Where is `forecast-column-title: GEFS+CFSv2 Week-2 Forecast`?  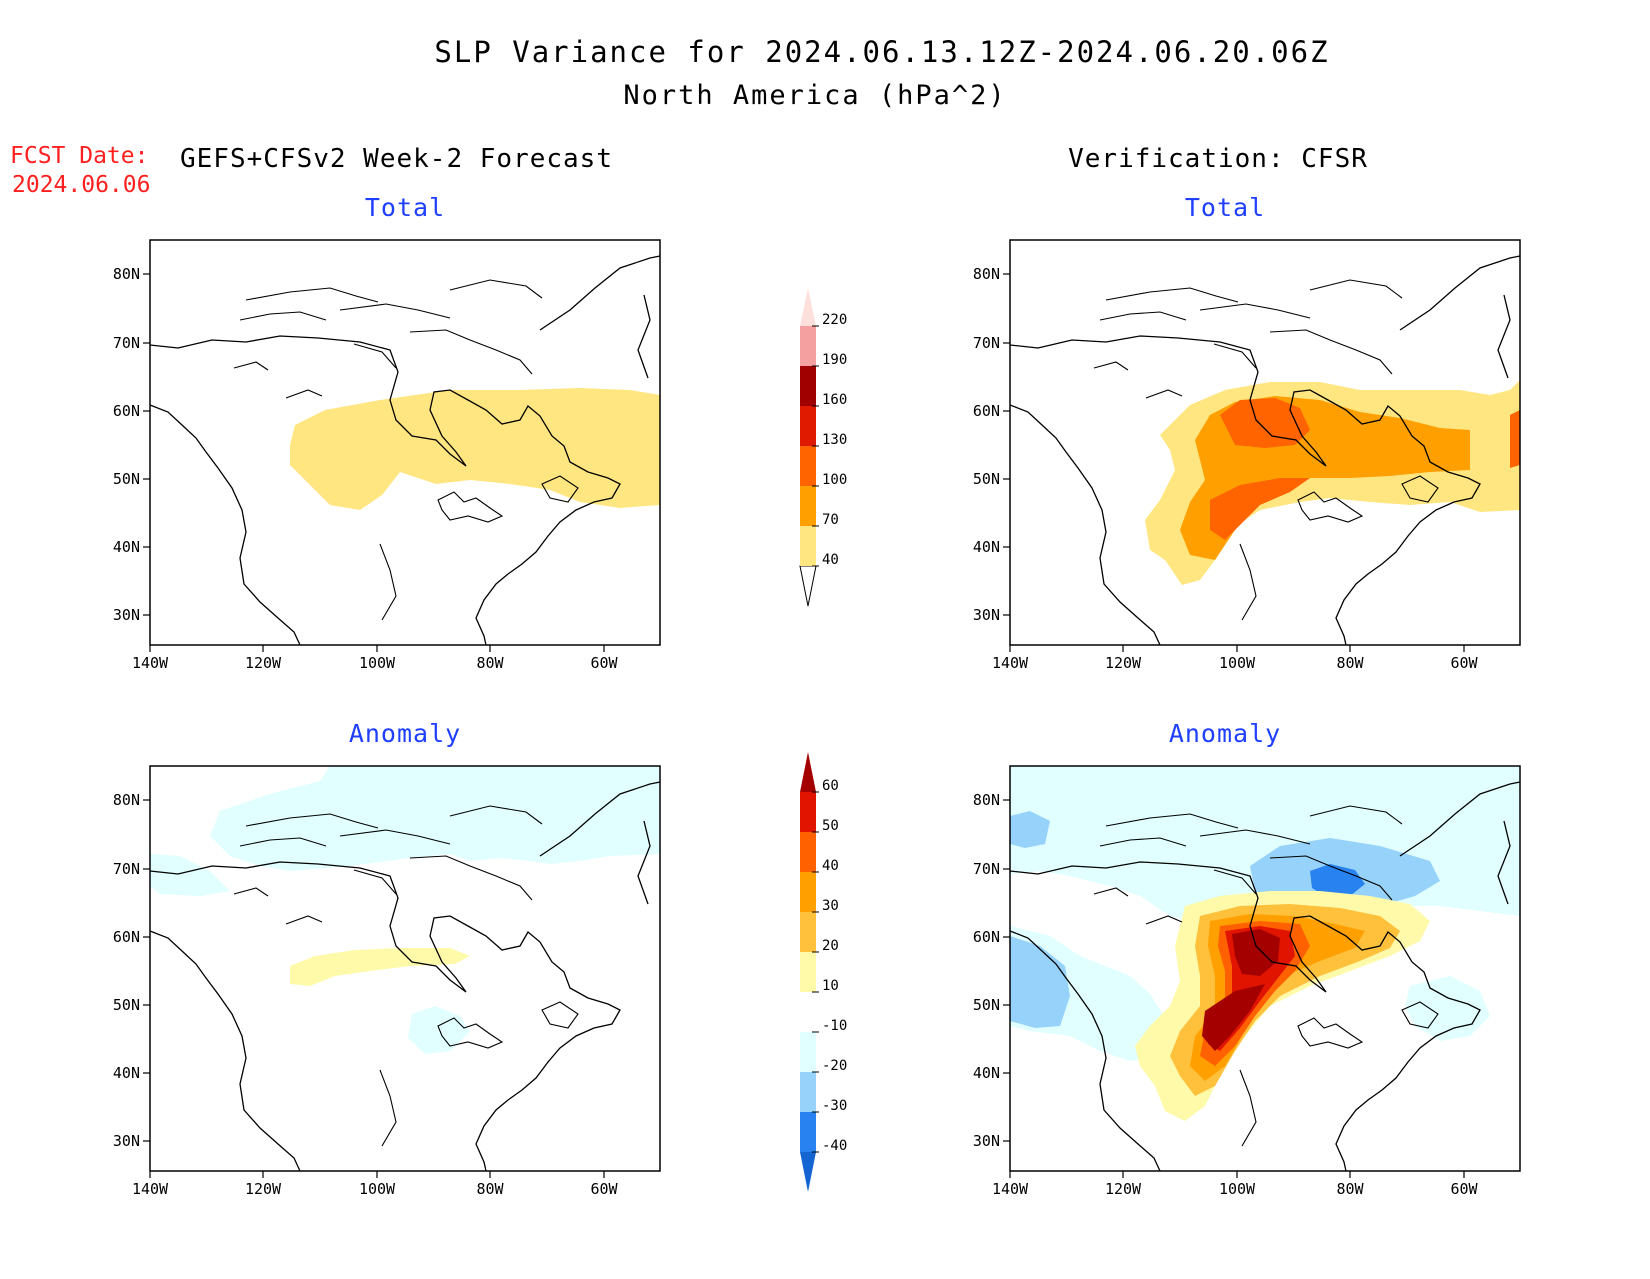
forecast-column-title: GEFS+CFSv2 Week-2 Forecast is located at coordinates (396, 159).